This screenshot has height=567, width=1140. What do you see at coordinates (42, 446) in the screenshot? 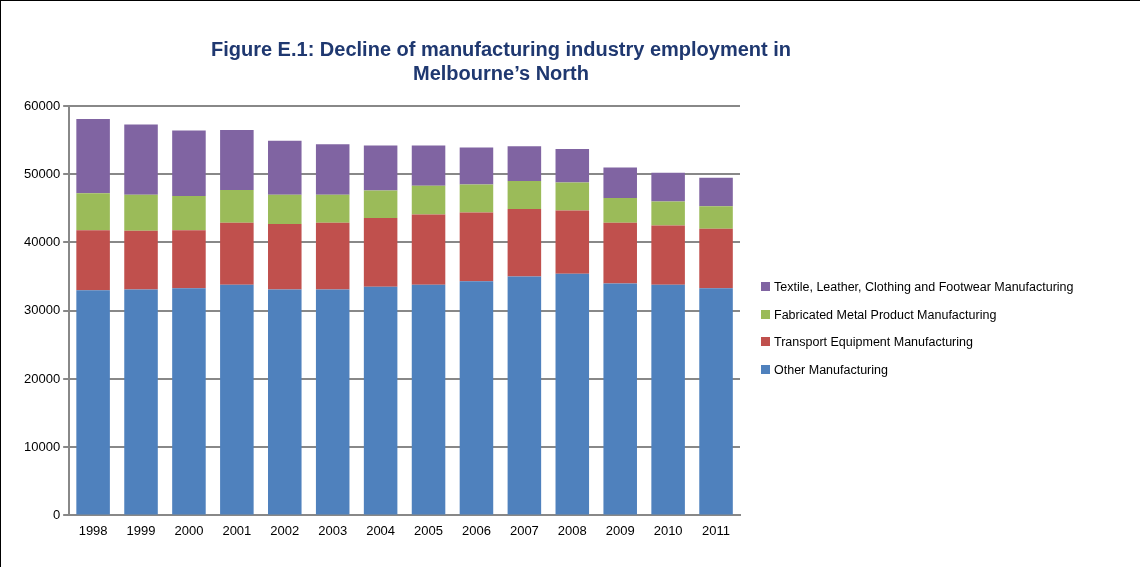
I see `y-tick-label: 10000` at bounding box center [42, 446].